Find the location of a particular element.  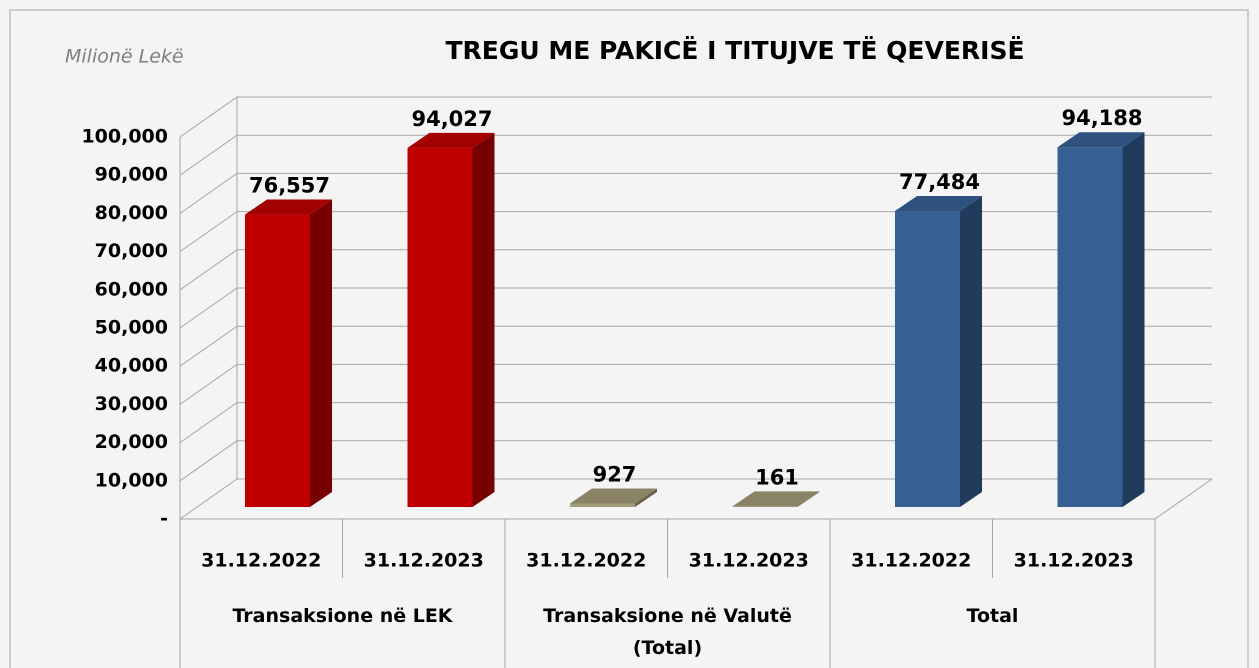

group-label: Transaksione në Valutë (Total) is located at coordinates (667, 632).